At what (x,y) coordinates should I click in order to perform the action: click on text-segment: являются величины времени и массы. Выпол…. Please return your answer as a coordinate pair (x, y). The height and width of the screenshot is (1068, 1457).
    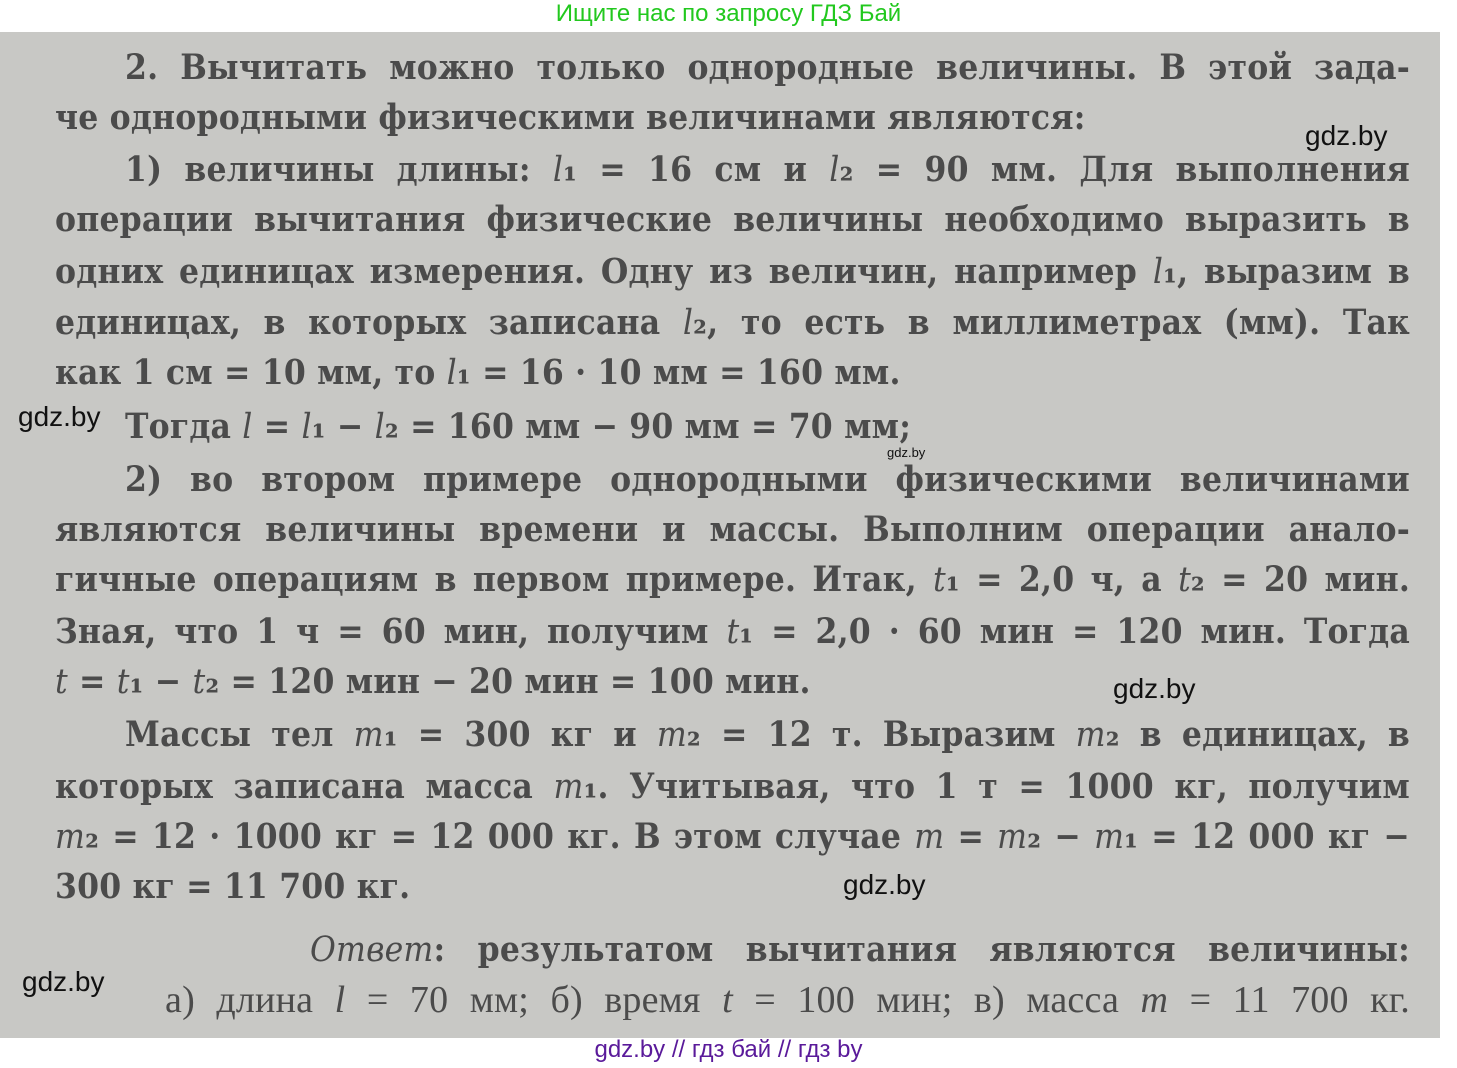
    Looking at the image, I should click on (732, 529).